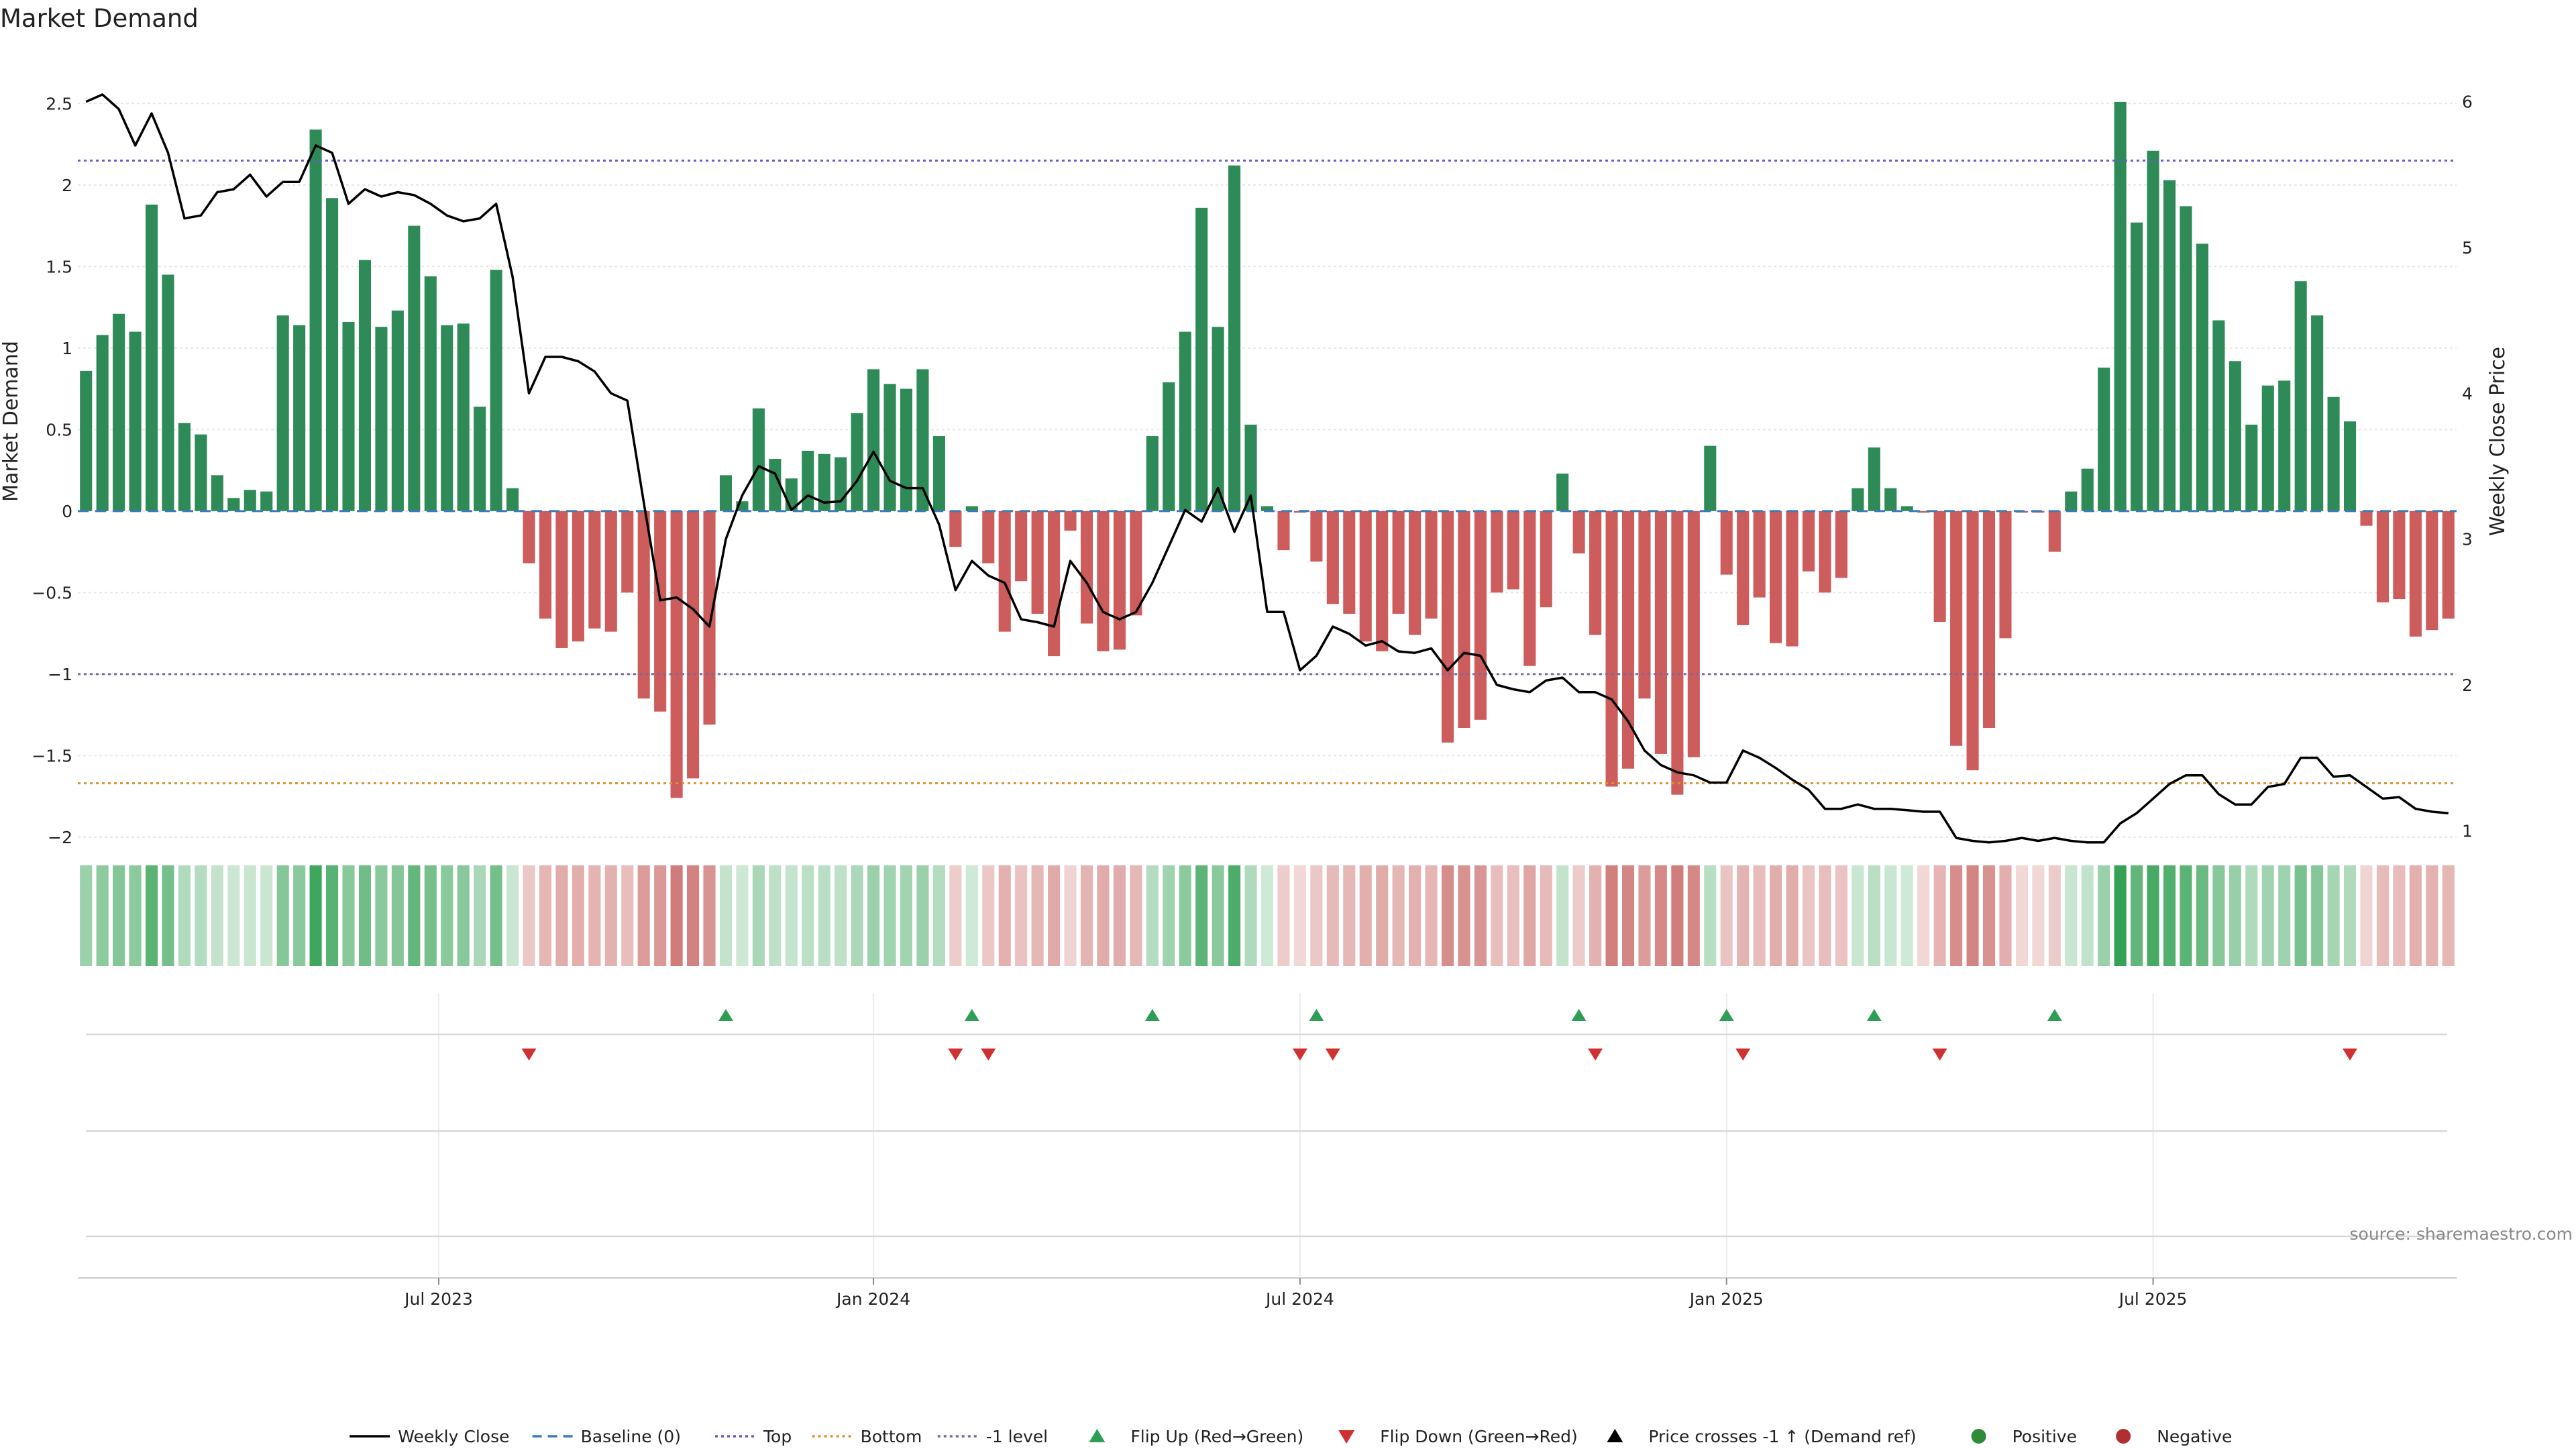 The height and width of the screenshot is (1449, 2576). Describe the element at coordinates (60, 674) in the screenshot. I see `y-tick-label: −1` at that location.